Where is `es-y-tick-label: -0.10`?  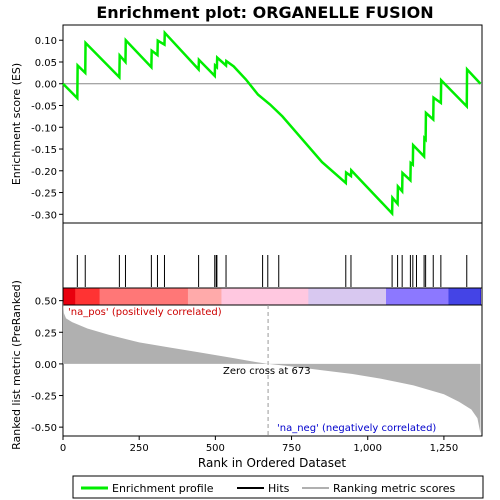 es-y-tick-label: -0.10 is located at coordinates (44, 128).